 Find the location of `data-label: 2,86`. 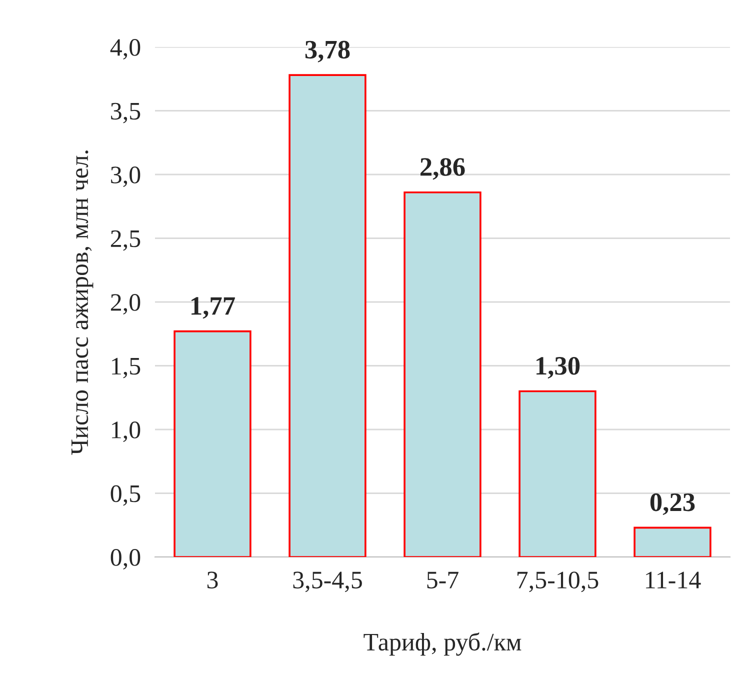

data-label: 2,86 is located at coordinates (442, 169).